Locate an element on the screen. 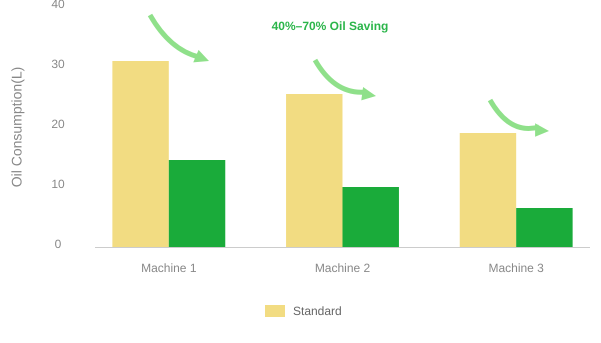 This screenshot has height=343, width=601. legend-label: Standard is located at coordinates (317, 311).